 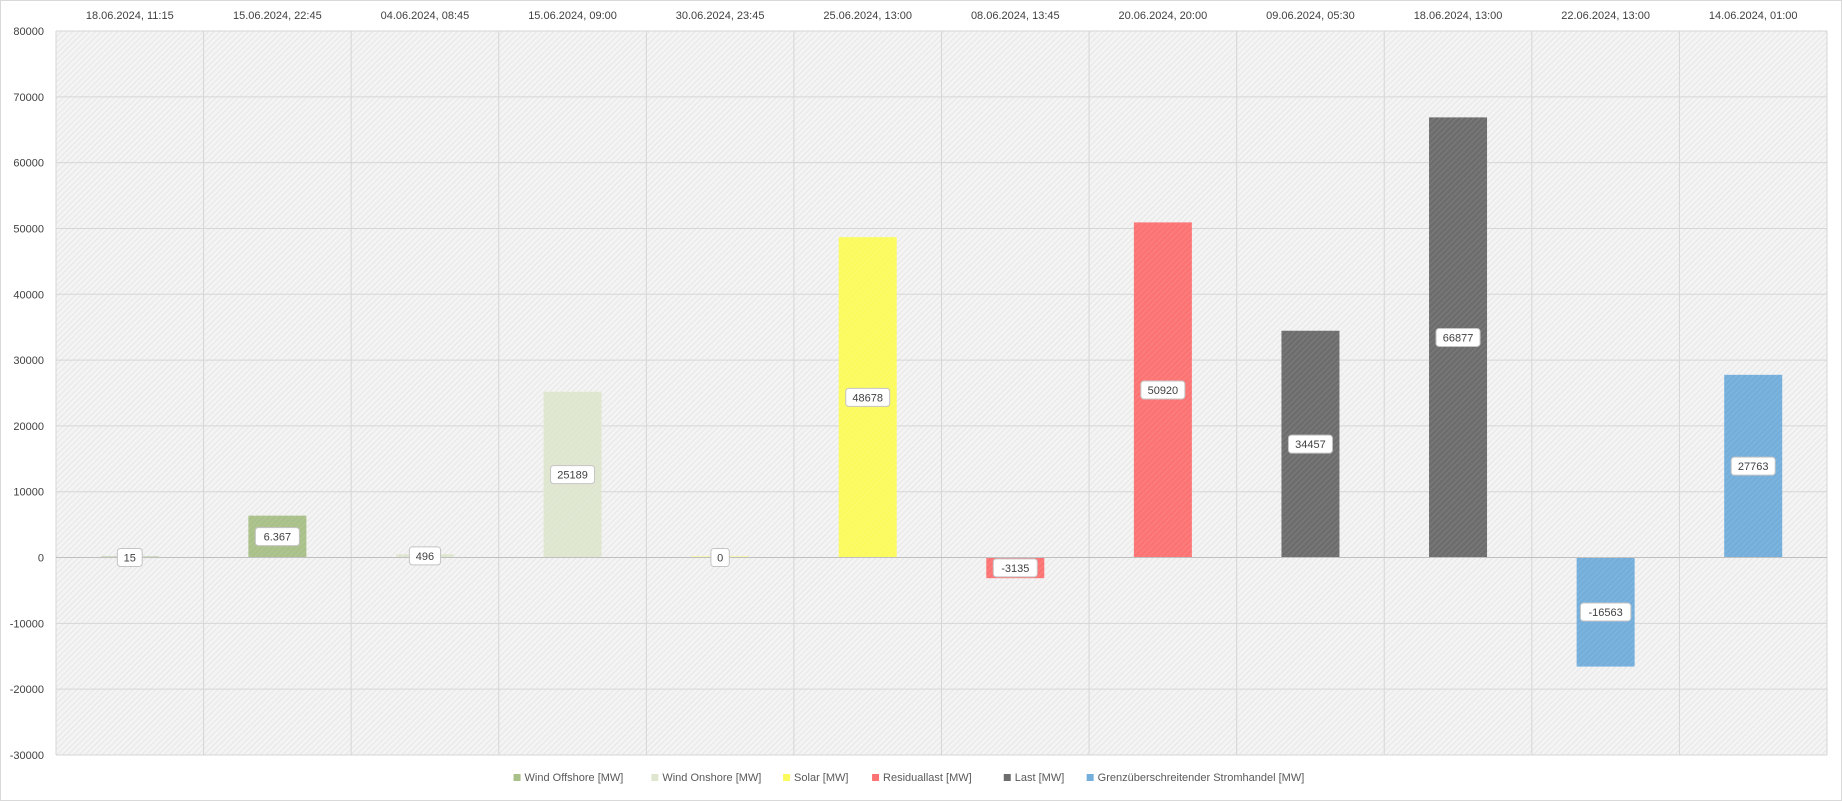 What do you see at coordinates (277, 16) in the screenshot?
I see `category-label: 15.06.2024, 22:45` at bounding box center [277, 16].